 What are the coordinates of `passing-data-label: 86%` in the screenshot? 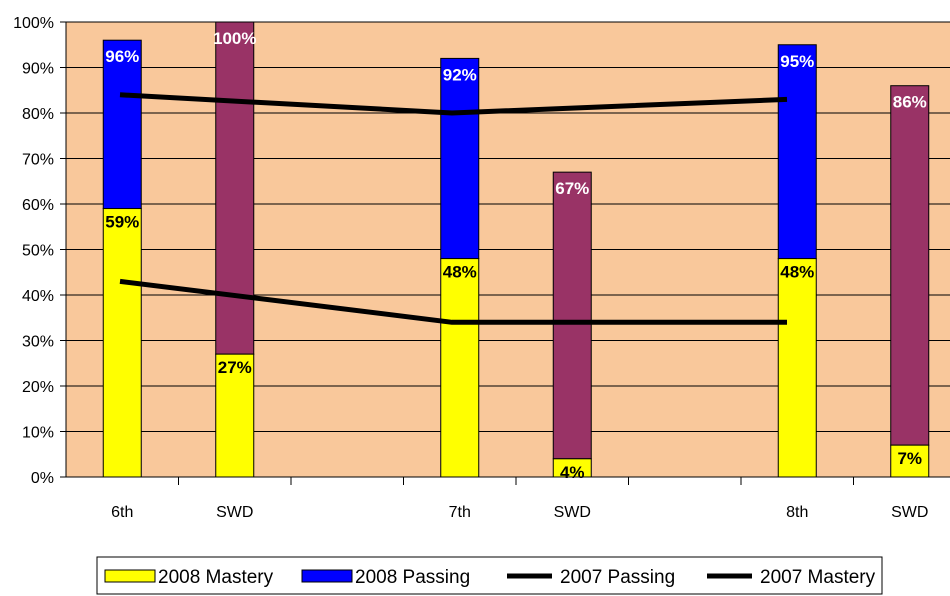 It's located at (910, 102).